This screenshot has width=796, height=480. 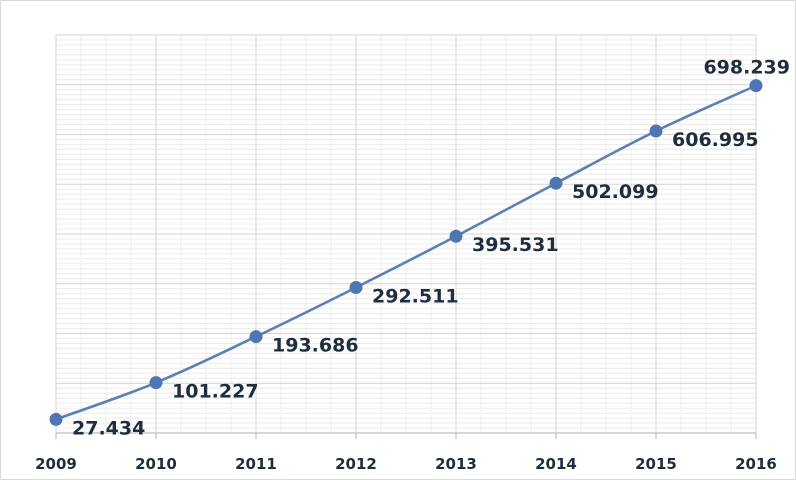 I want to click on data-point-2011, so click(x=256, y=337).